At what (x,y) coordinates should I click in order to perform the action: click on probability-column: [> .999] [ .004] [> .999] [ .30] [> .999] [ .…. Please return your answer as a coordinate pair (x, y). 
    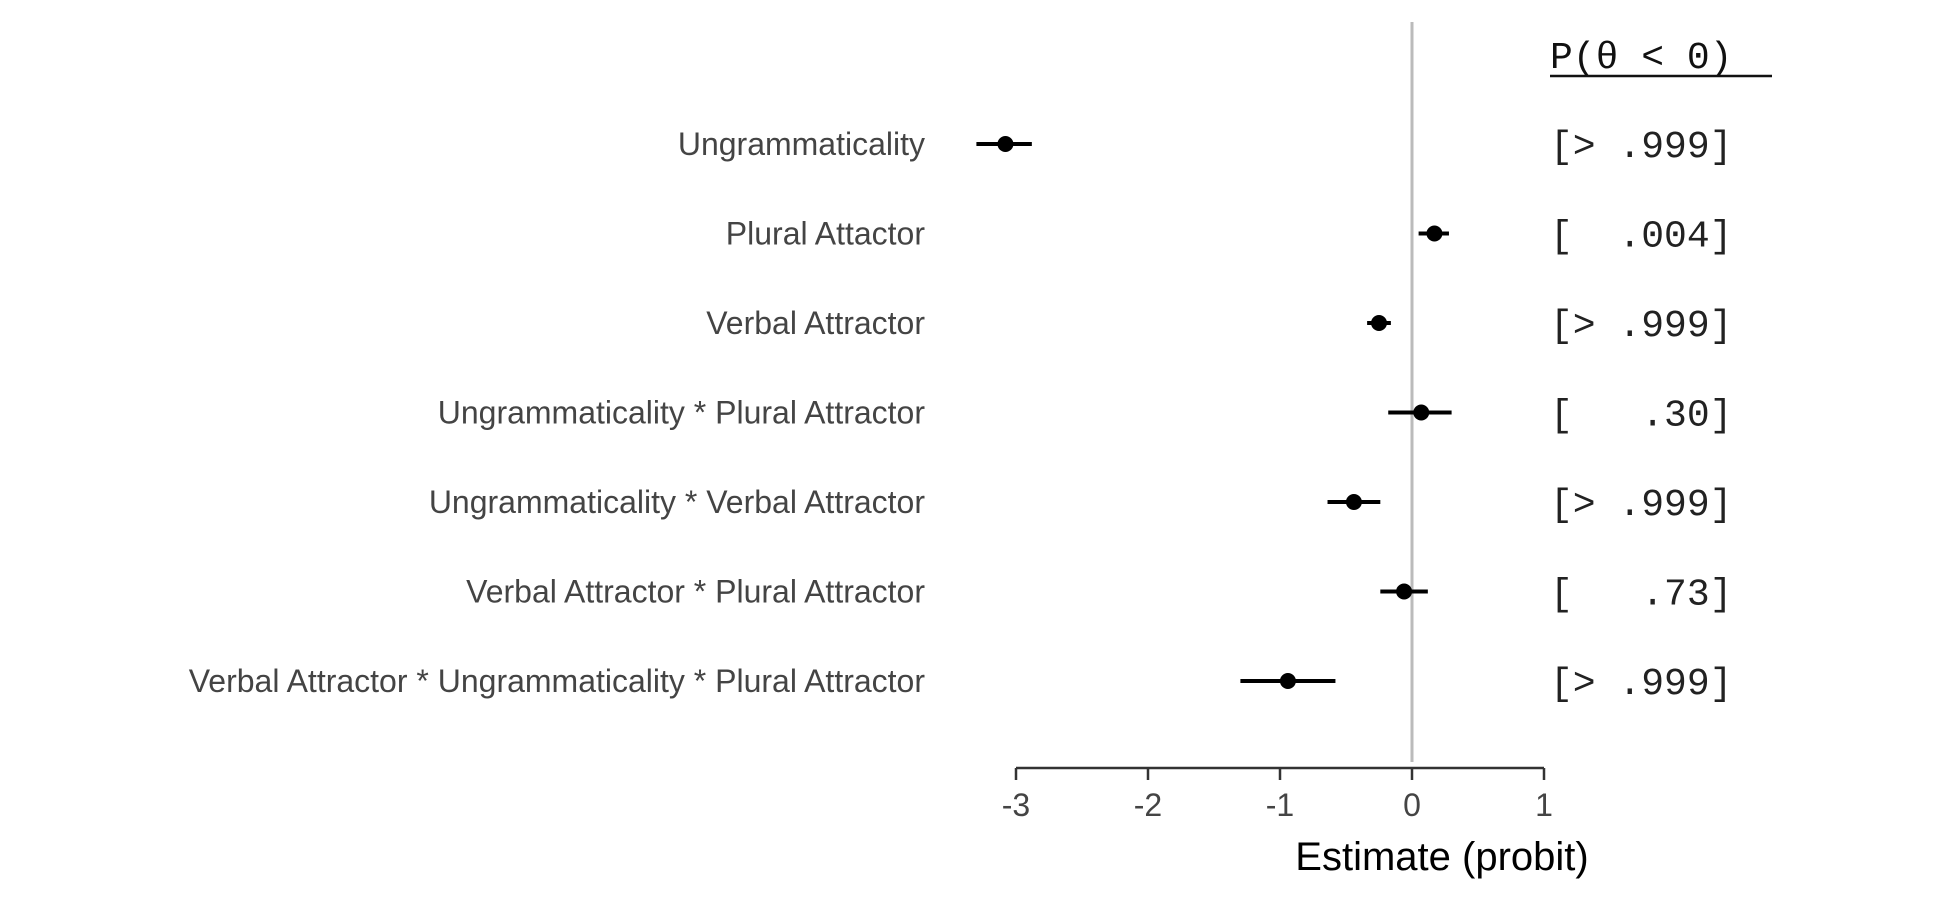
    Looking at the image, I should click on (1641, 416).